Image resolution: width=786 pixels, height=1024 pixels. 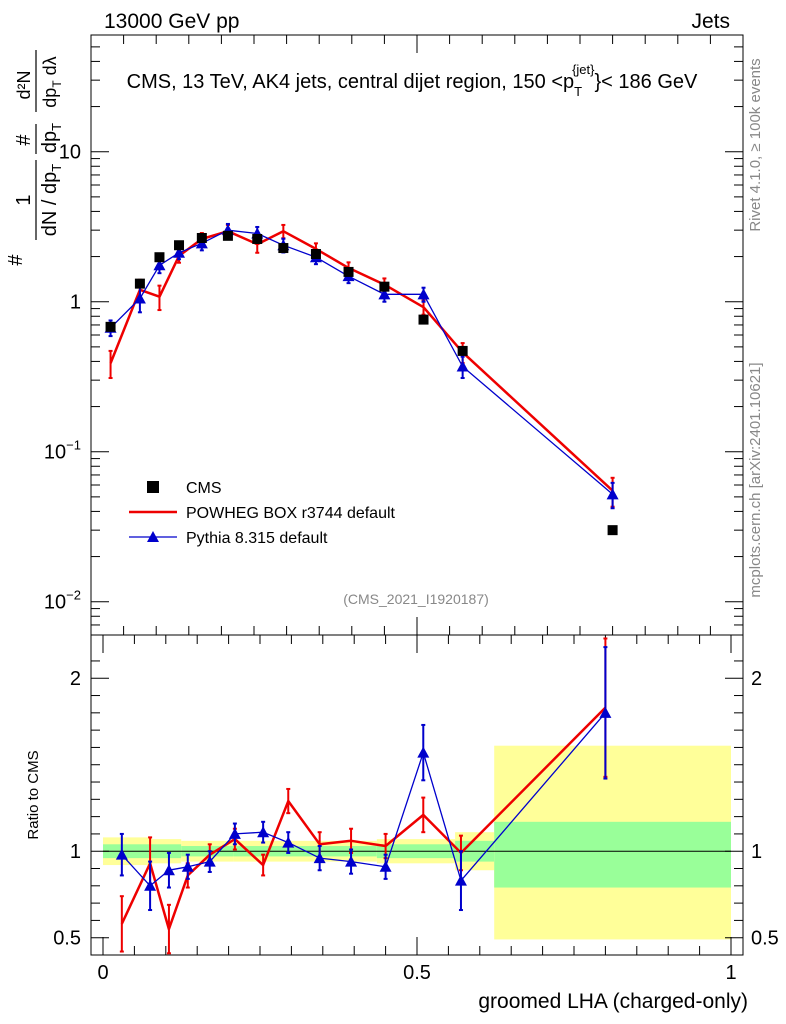 I want to click on ratio-ytick-label-right: 1, so click(x=756, y=852).